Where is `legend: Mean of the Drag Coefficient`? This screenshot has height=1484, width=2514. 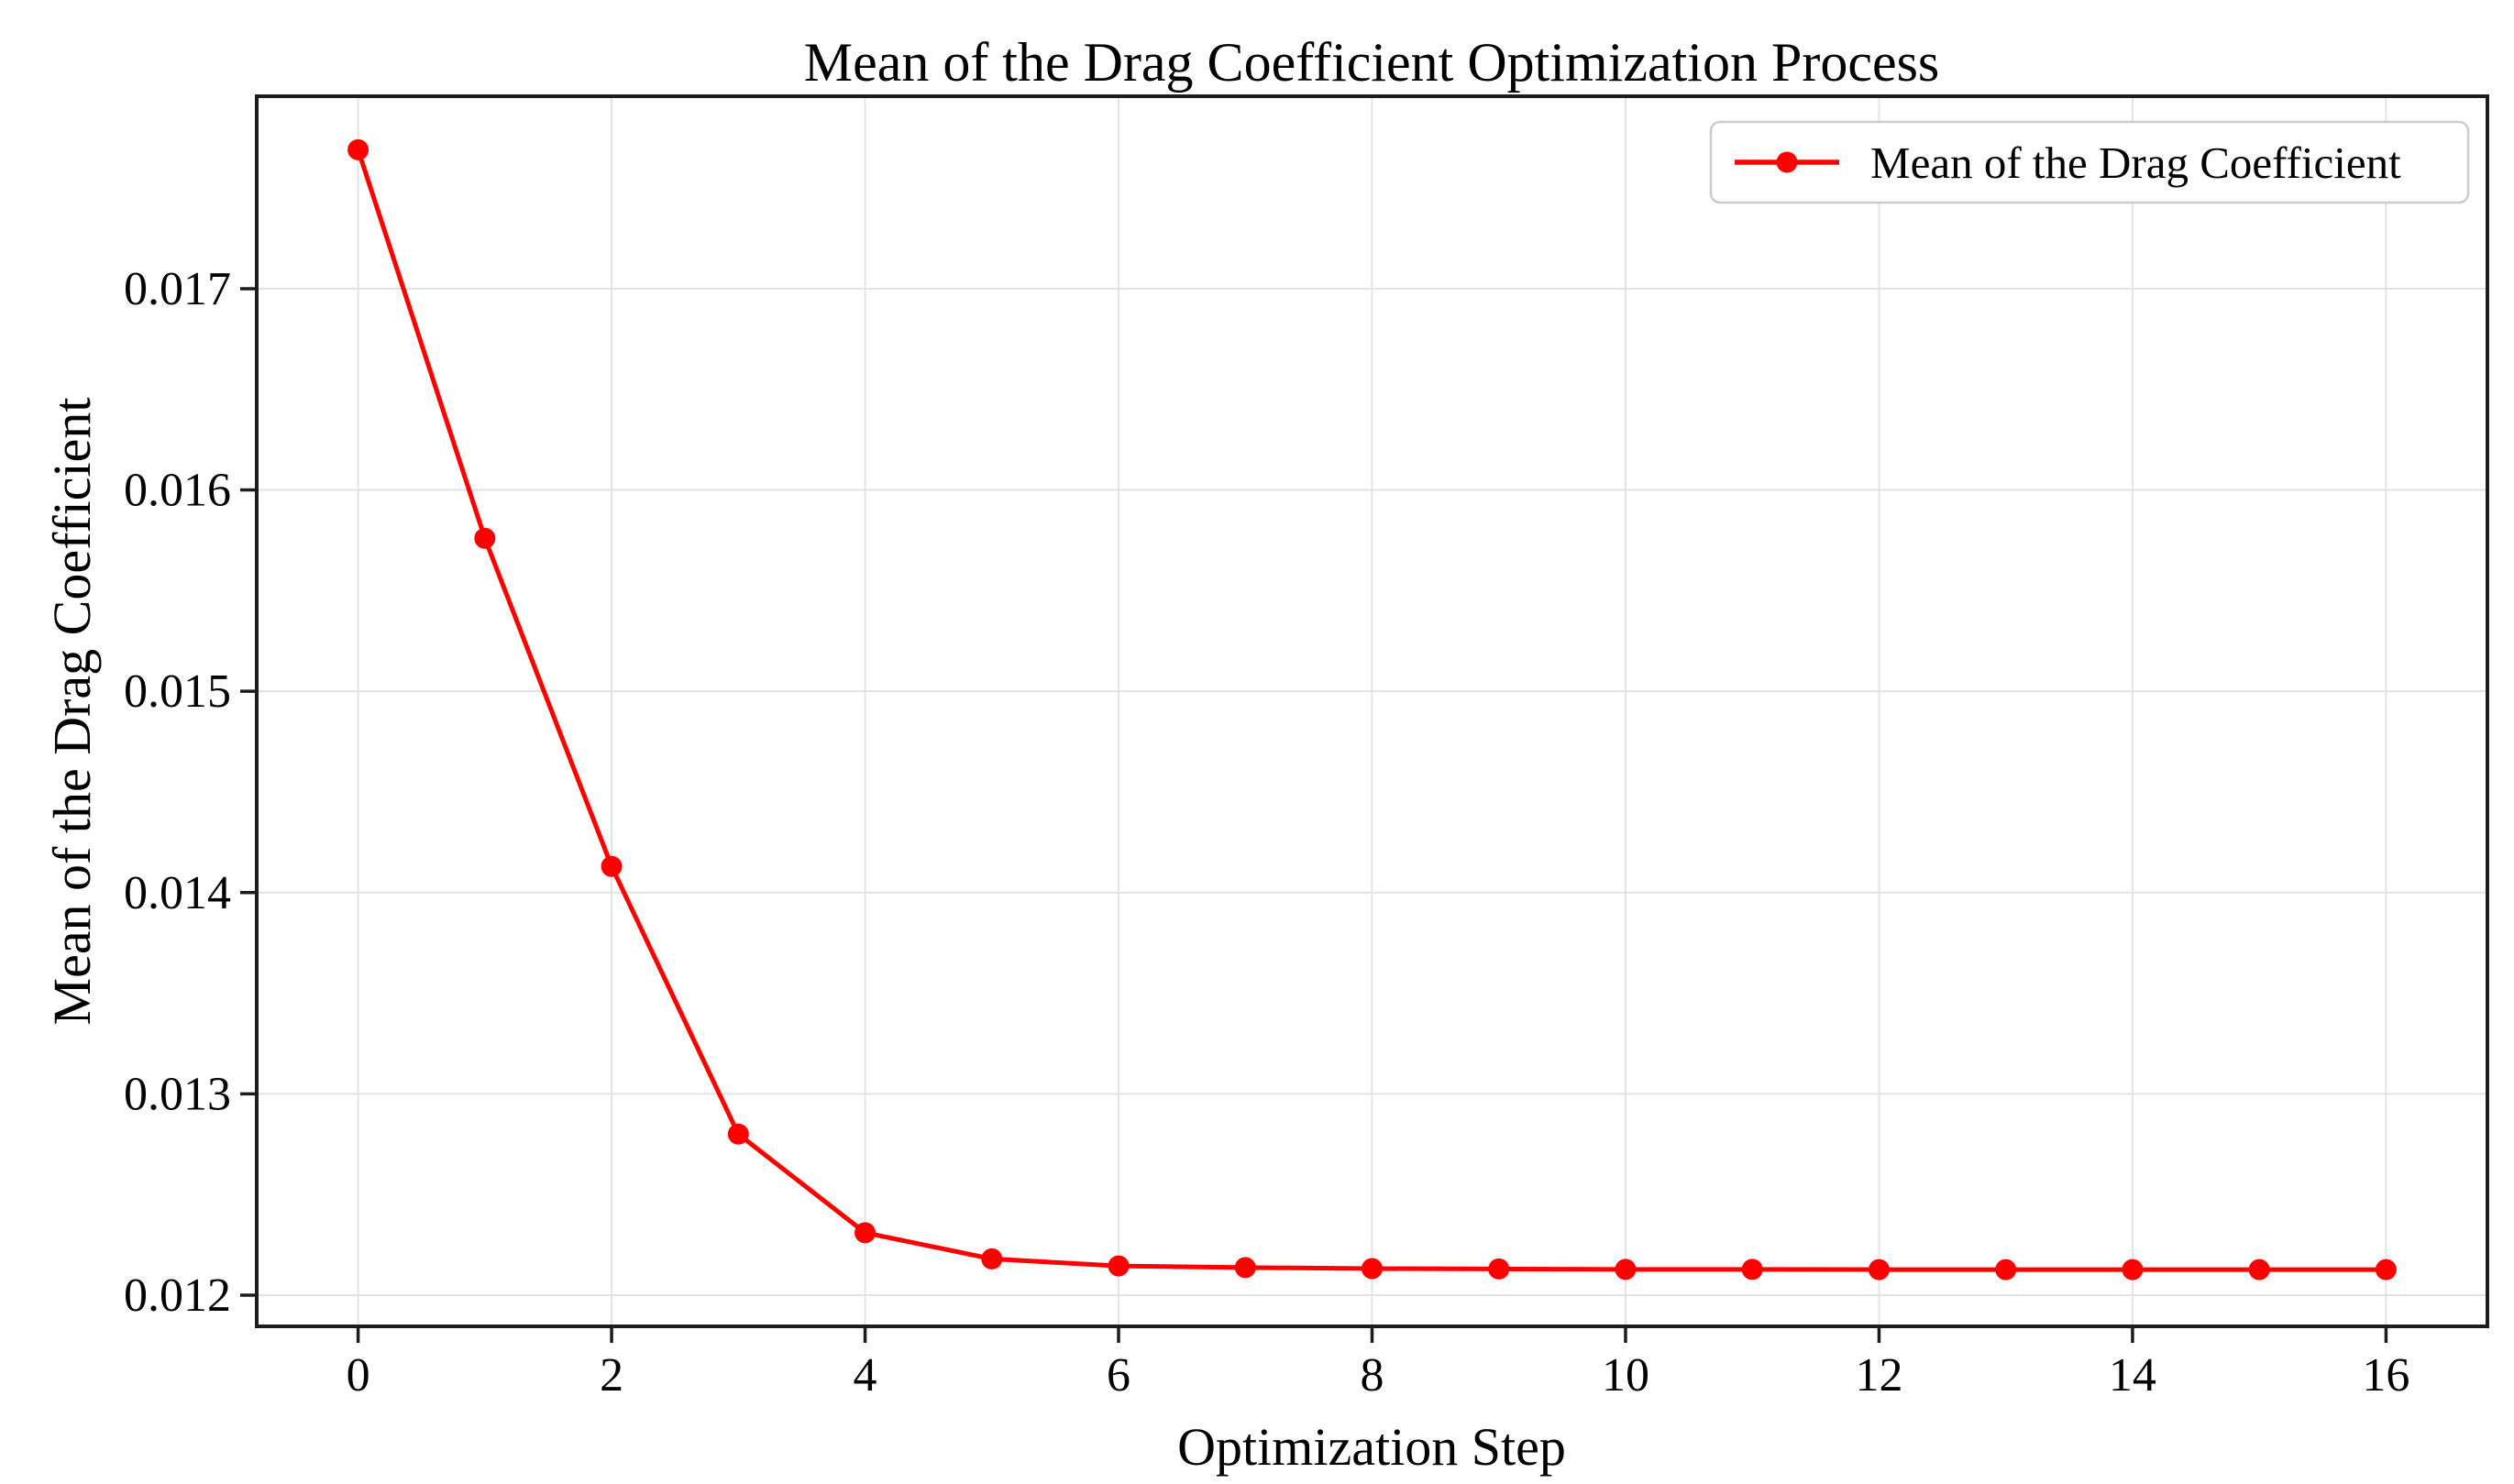 legend: Mean of the Drag Coefficient is located at coordinates (2090, 162).